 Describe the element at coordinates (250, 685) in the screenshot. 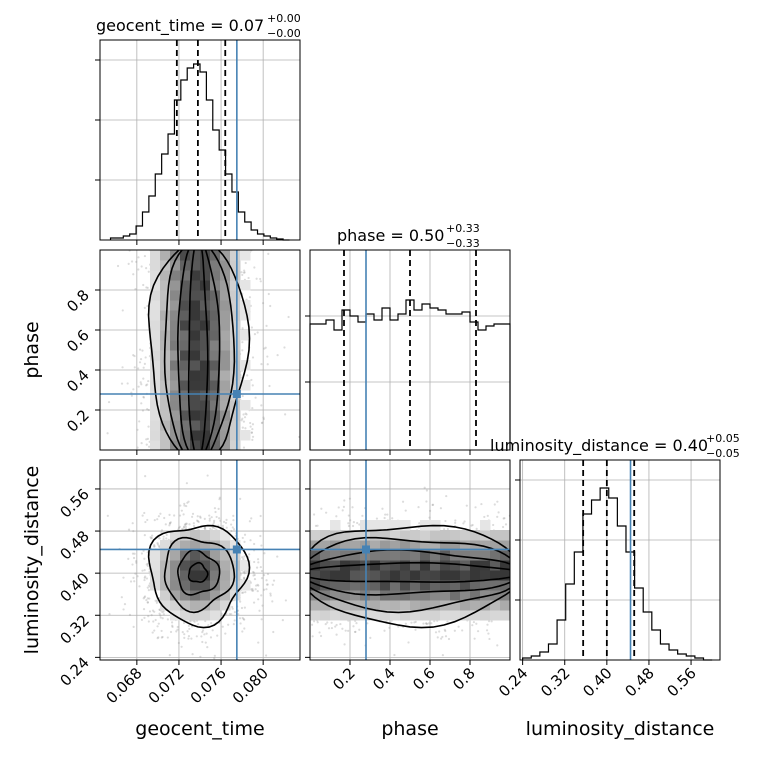

I see `x-tick-label: 0.080` at that location.